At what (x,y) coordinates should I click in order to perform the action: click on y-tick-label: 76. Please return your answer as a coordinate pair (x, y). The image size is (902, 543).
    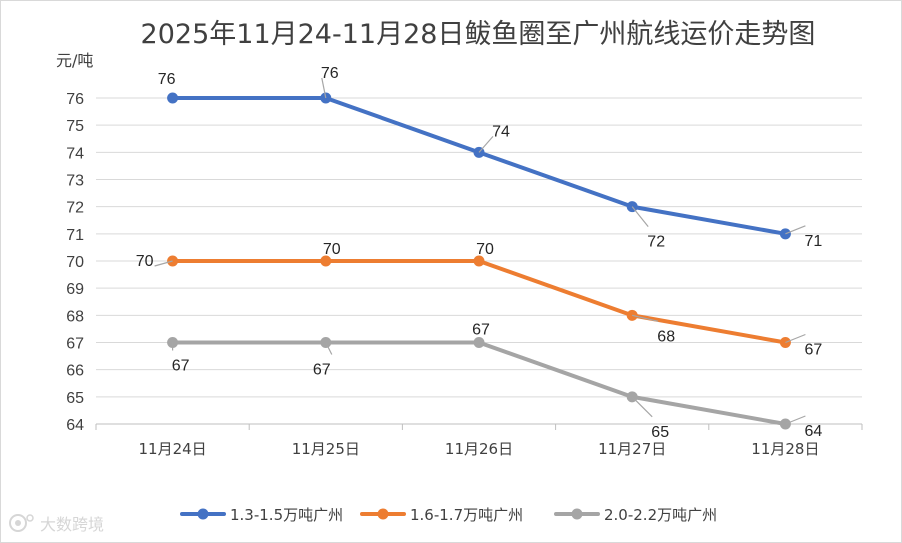
    Looking at the image, I should click on (75, 99).